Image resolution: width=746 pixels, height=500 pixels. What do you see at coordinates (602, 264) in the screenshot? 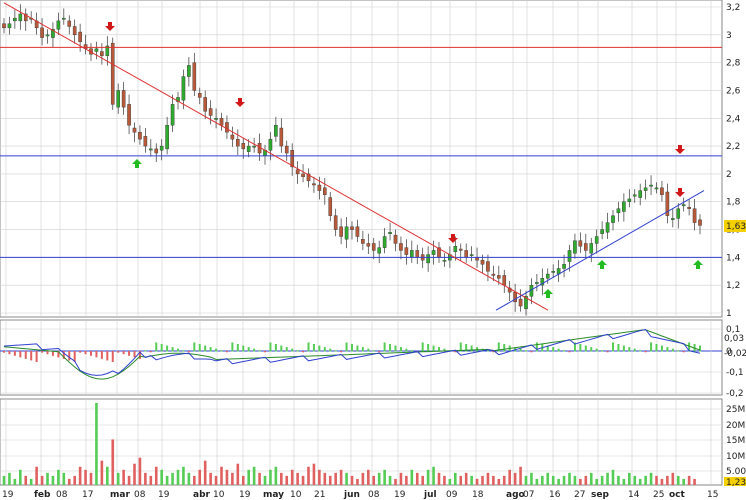
I see `buy-arrow-icon` at bounding box center [602, 264].